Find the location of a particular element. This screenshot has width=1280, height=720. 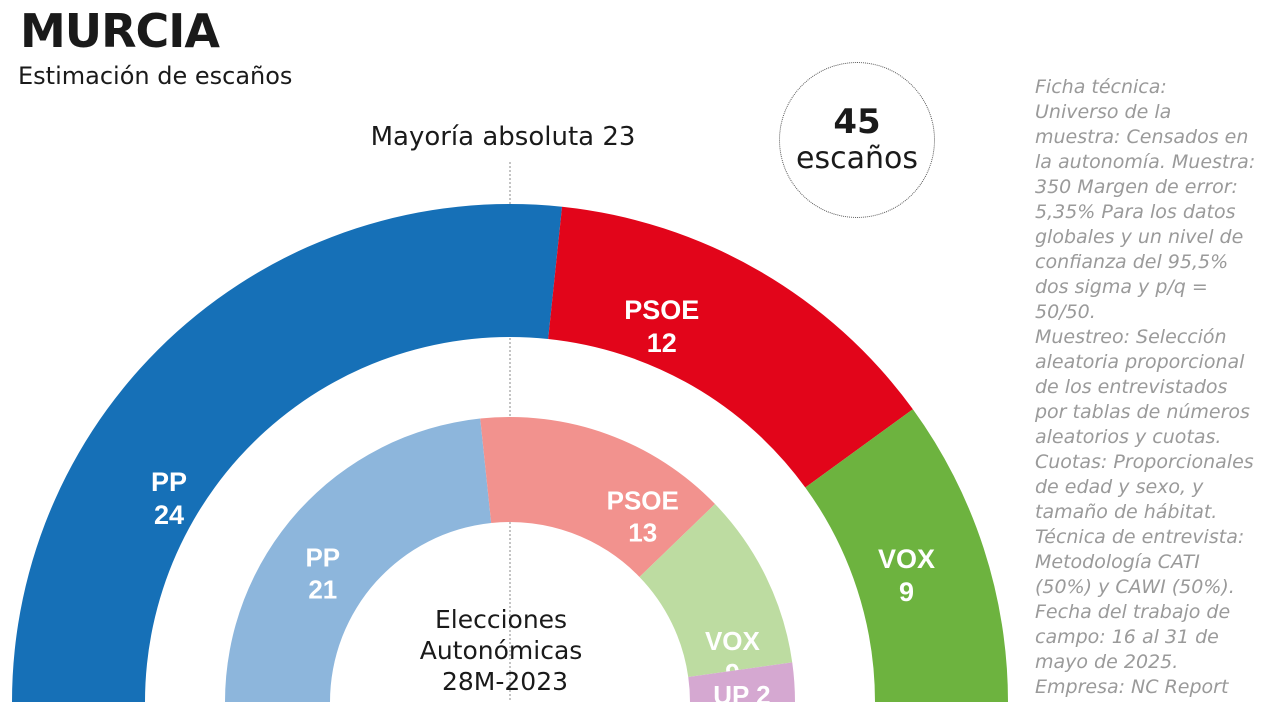

total-seats-word: escaños is located at coordinates (857, 158).